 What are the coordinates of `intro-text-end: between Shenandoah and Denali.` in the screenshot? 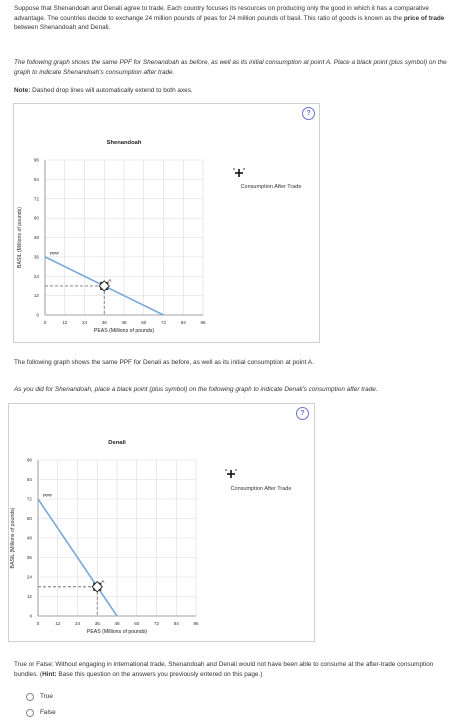 It's located at (62, 28).